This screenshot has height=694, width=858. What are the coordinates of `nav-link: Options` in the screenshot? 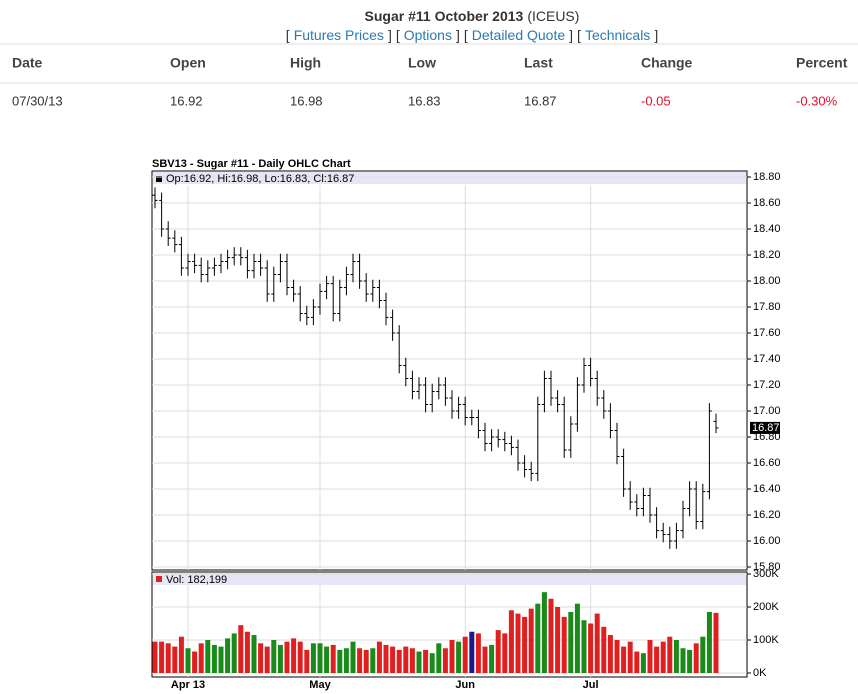 It's located at (428, 35).